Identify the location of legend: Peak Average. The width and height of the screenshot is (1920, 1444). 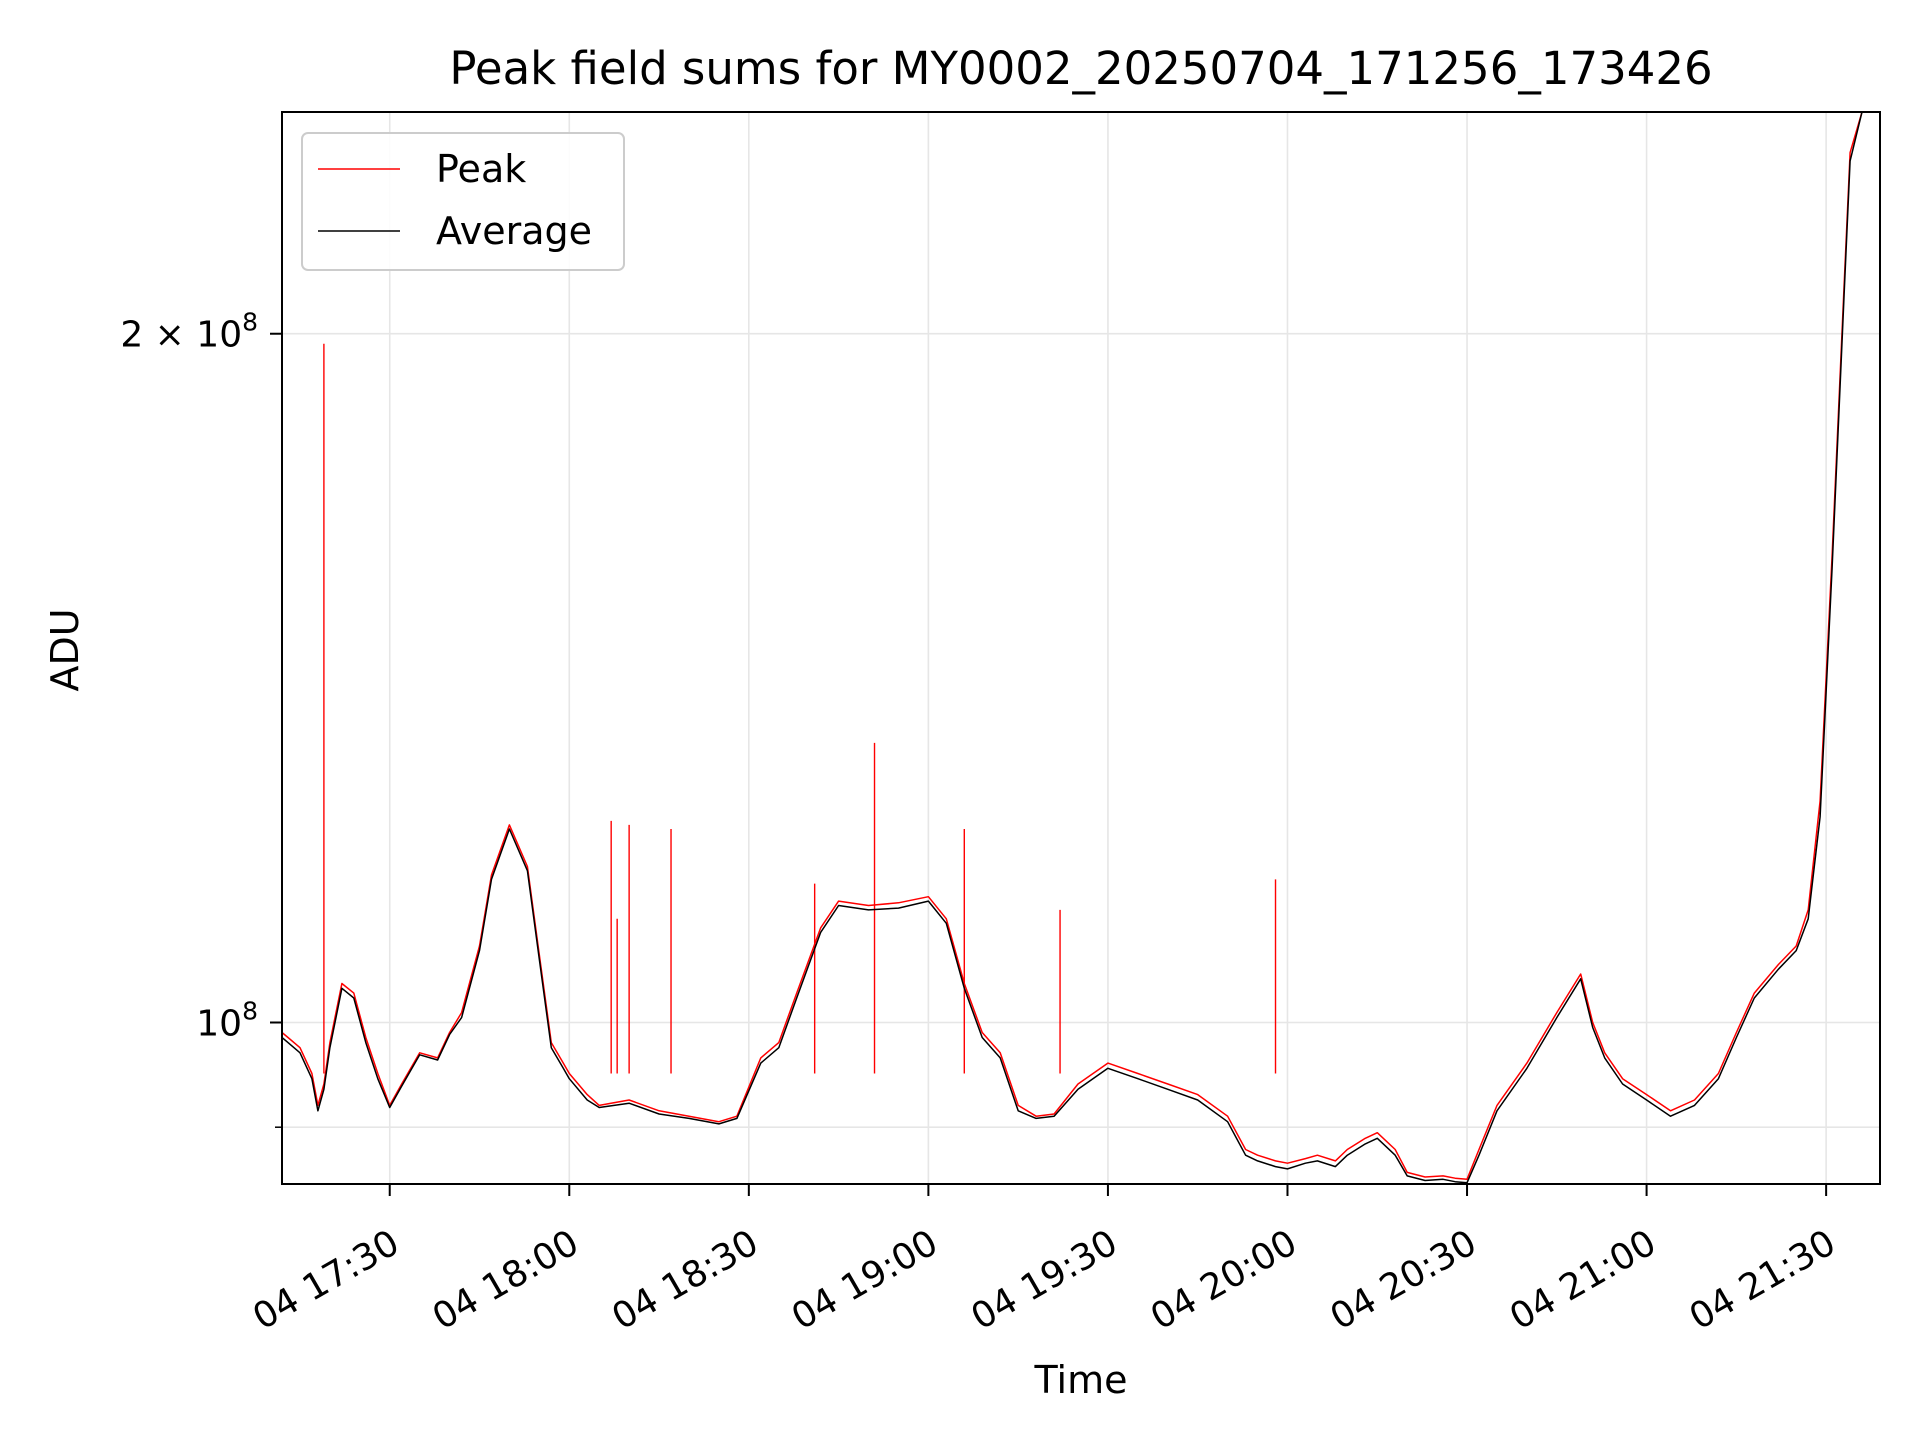
(463, 201).